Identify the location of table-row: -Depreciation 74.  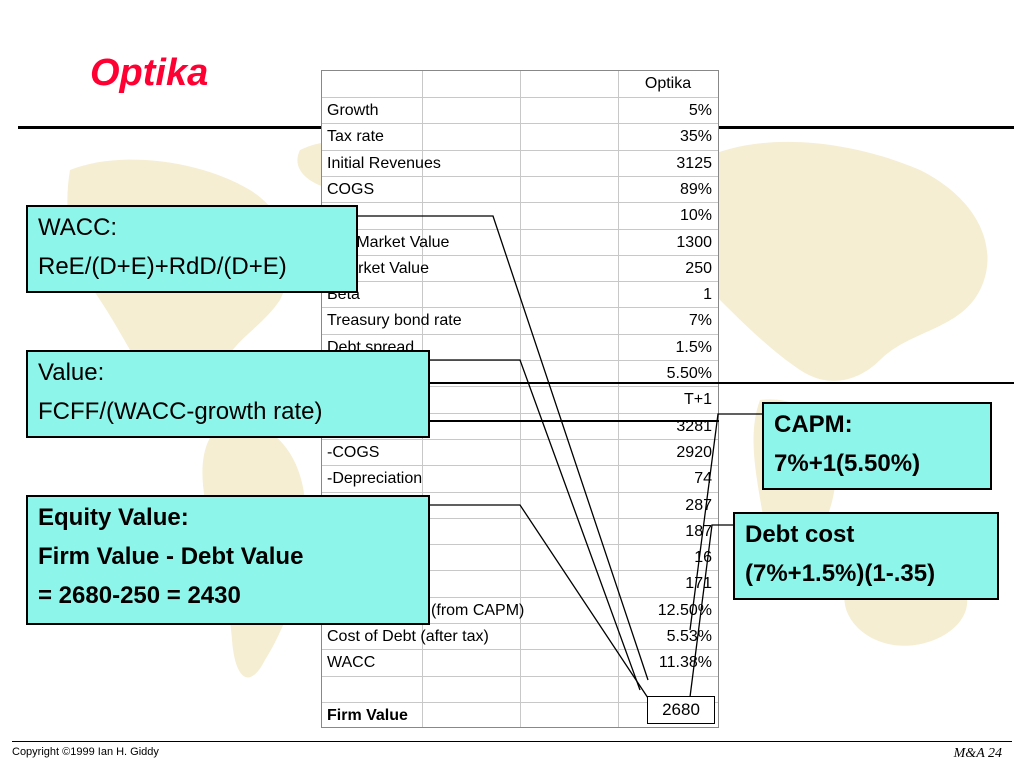
(520, 478).